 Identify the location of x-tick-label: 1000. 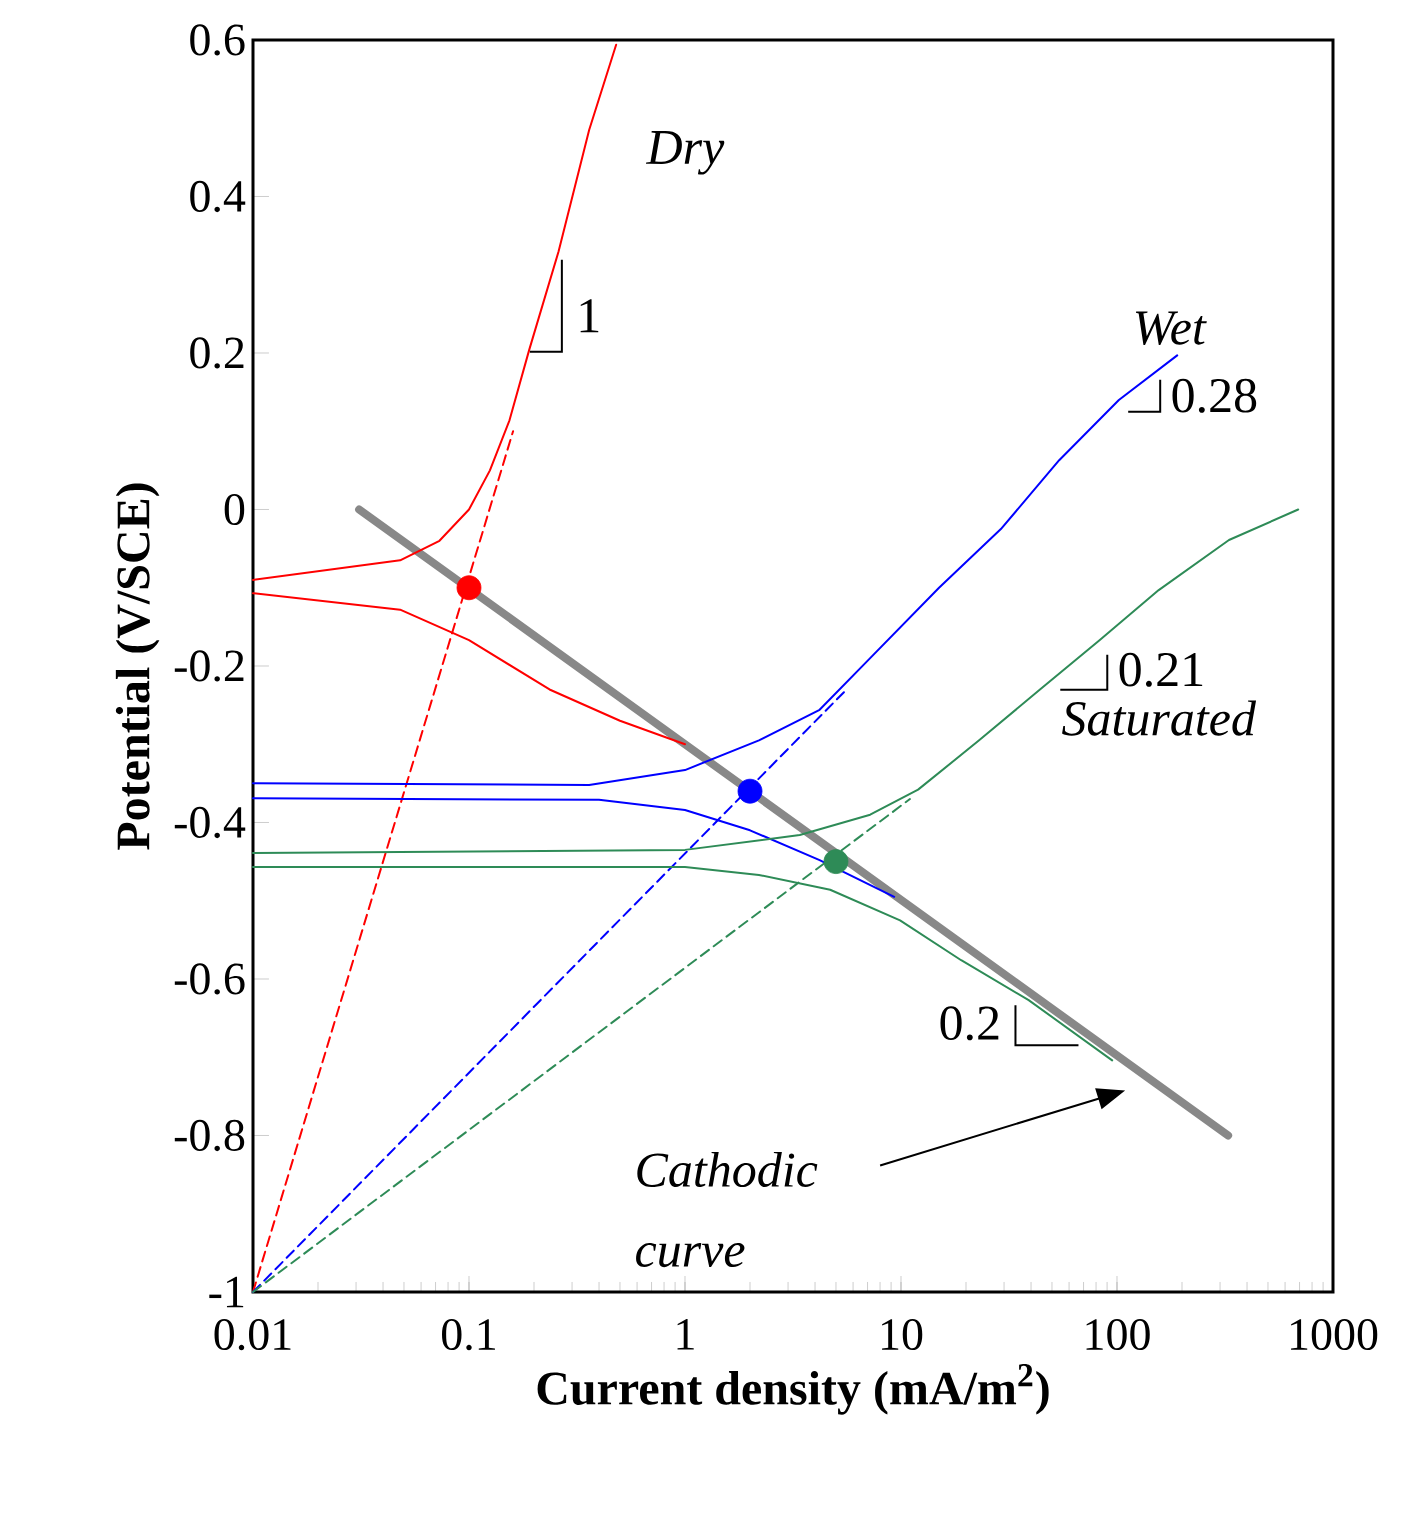
(1334, 1335).